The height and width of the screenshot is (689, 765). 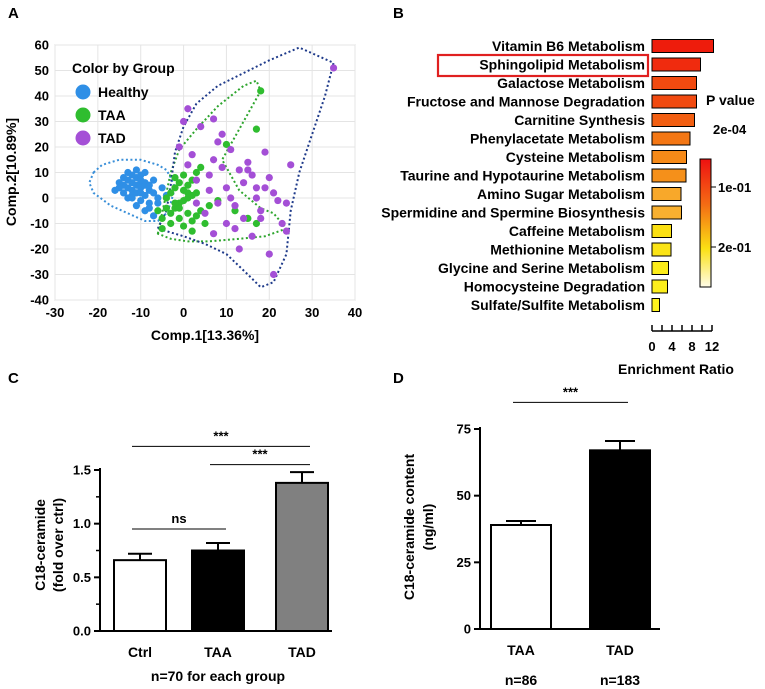 What do you see at coordinates (541, 268) in the screenshot?
I see `pathway-label: Glycine and Serine Metabolism` at bounding box center [541, 268].